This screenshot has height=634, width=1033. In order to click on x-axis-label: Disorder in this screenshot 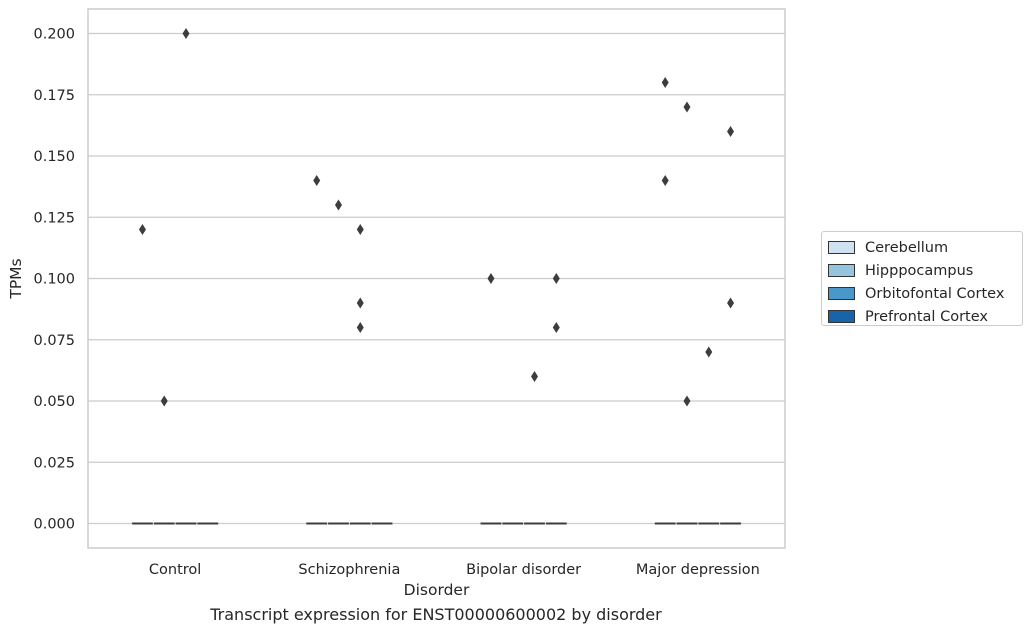, I will do `click(437, 590)`.